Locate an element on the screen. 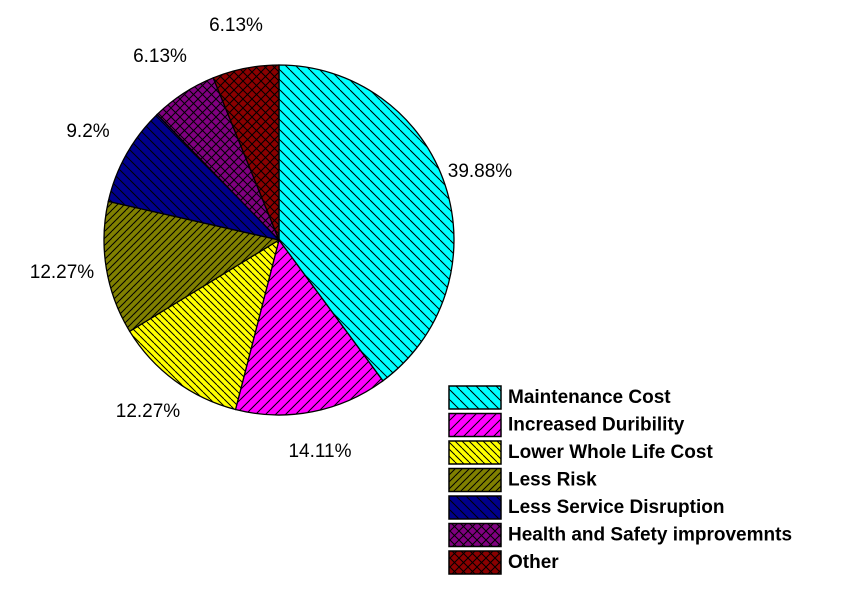 Image resolution: width=860 pixels, height=601 pixels. legend-item-increased-duribility: Increased Duribility is located at coordinates (566, 425).